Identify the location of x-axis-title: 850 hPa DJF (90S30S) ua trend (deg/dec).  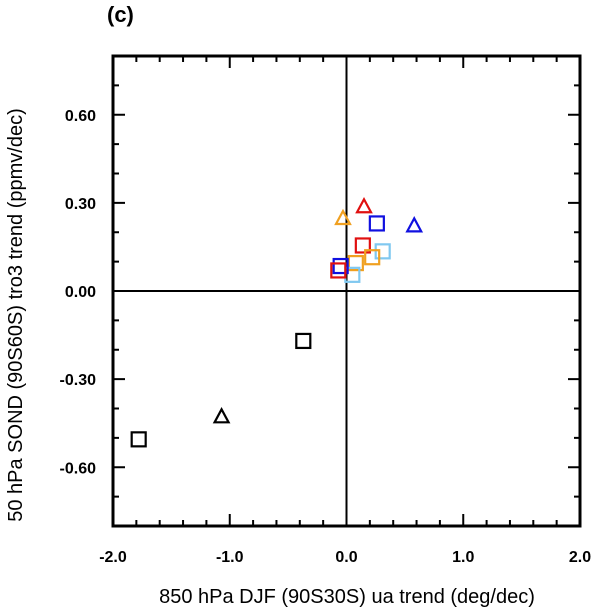
(347, 597).